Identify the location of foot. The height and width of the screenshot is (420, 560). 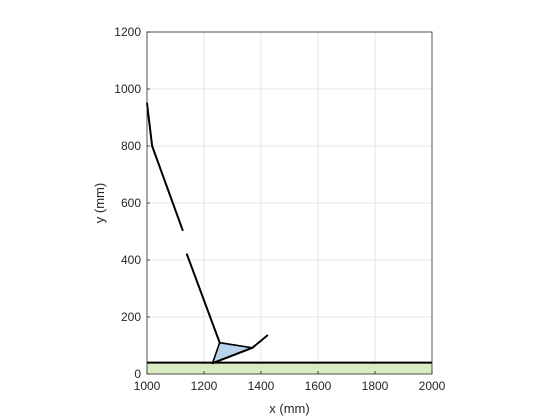
(240, 349).